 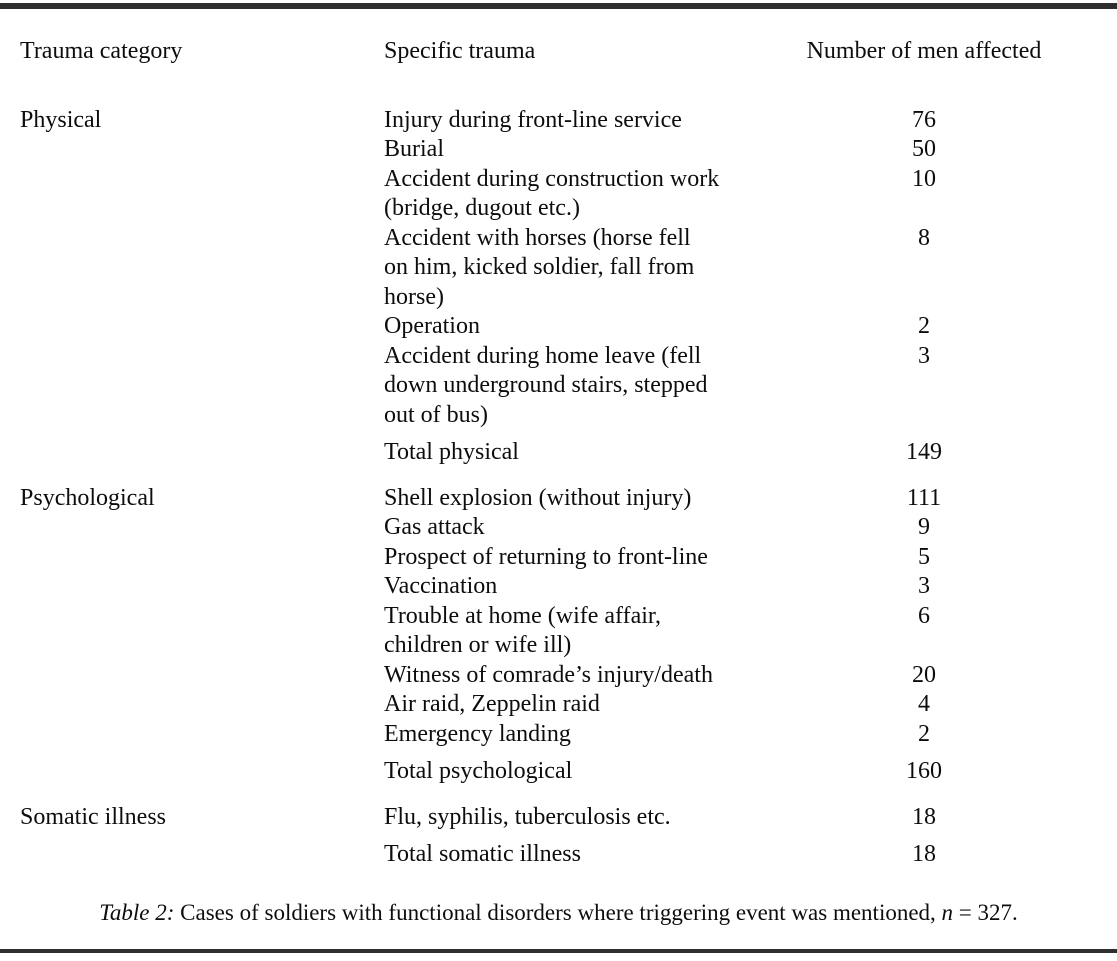 What do you see at coordinates (93, 816) in the screenshot?
I see `category-label: Somatic illness` at bounding box center [93, 816].